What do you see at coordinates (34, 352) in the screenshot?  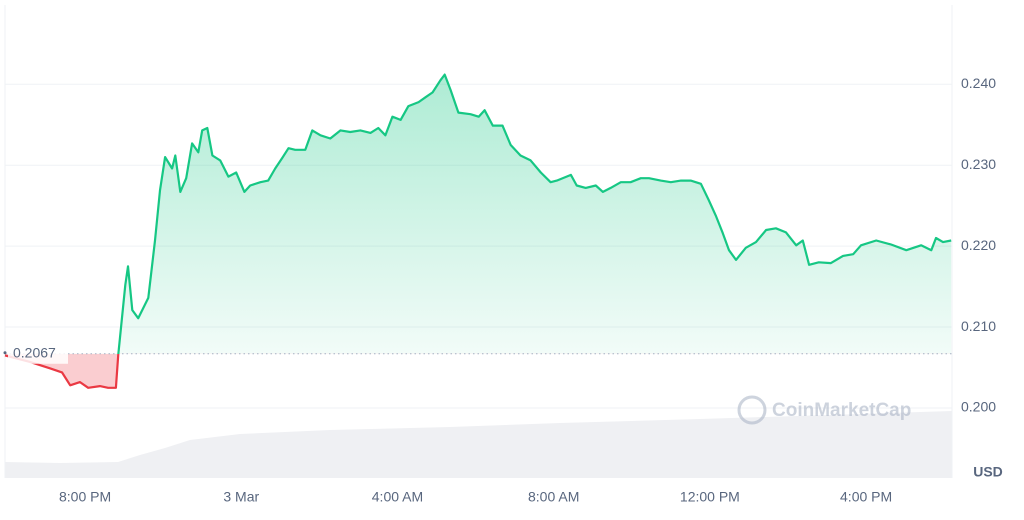 I see `baseline-label: 0.2067` at bounding box center [34, 352].